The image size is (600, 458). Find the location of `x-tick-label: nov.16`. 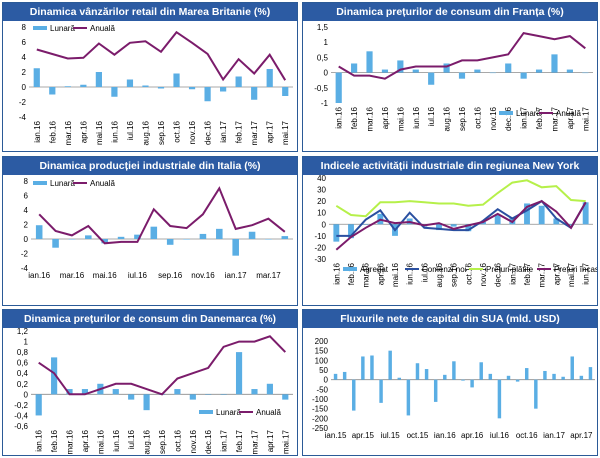

x-tick-label: nov.16 is located at coordinates (483, 274).